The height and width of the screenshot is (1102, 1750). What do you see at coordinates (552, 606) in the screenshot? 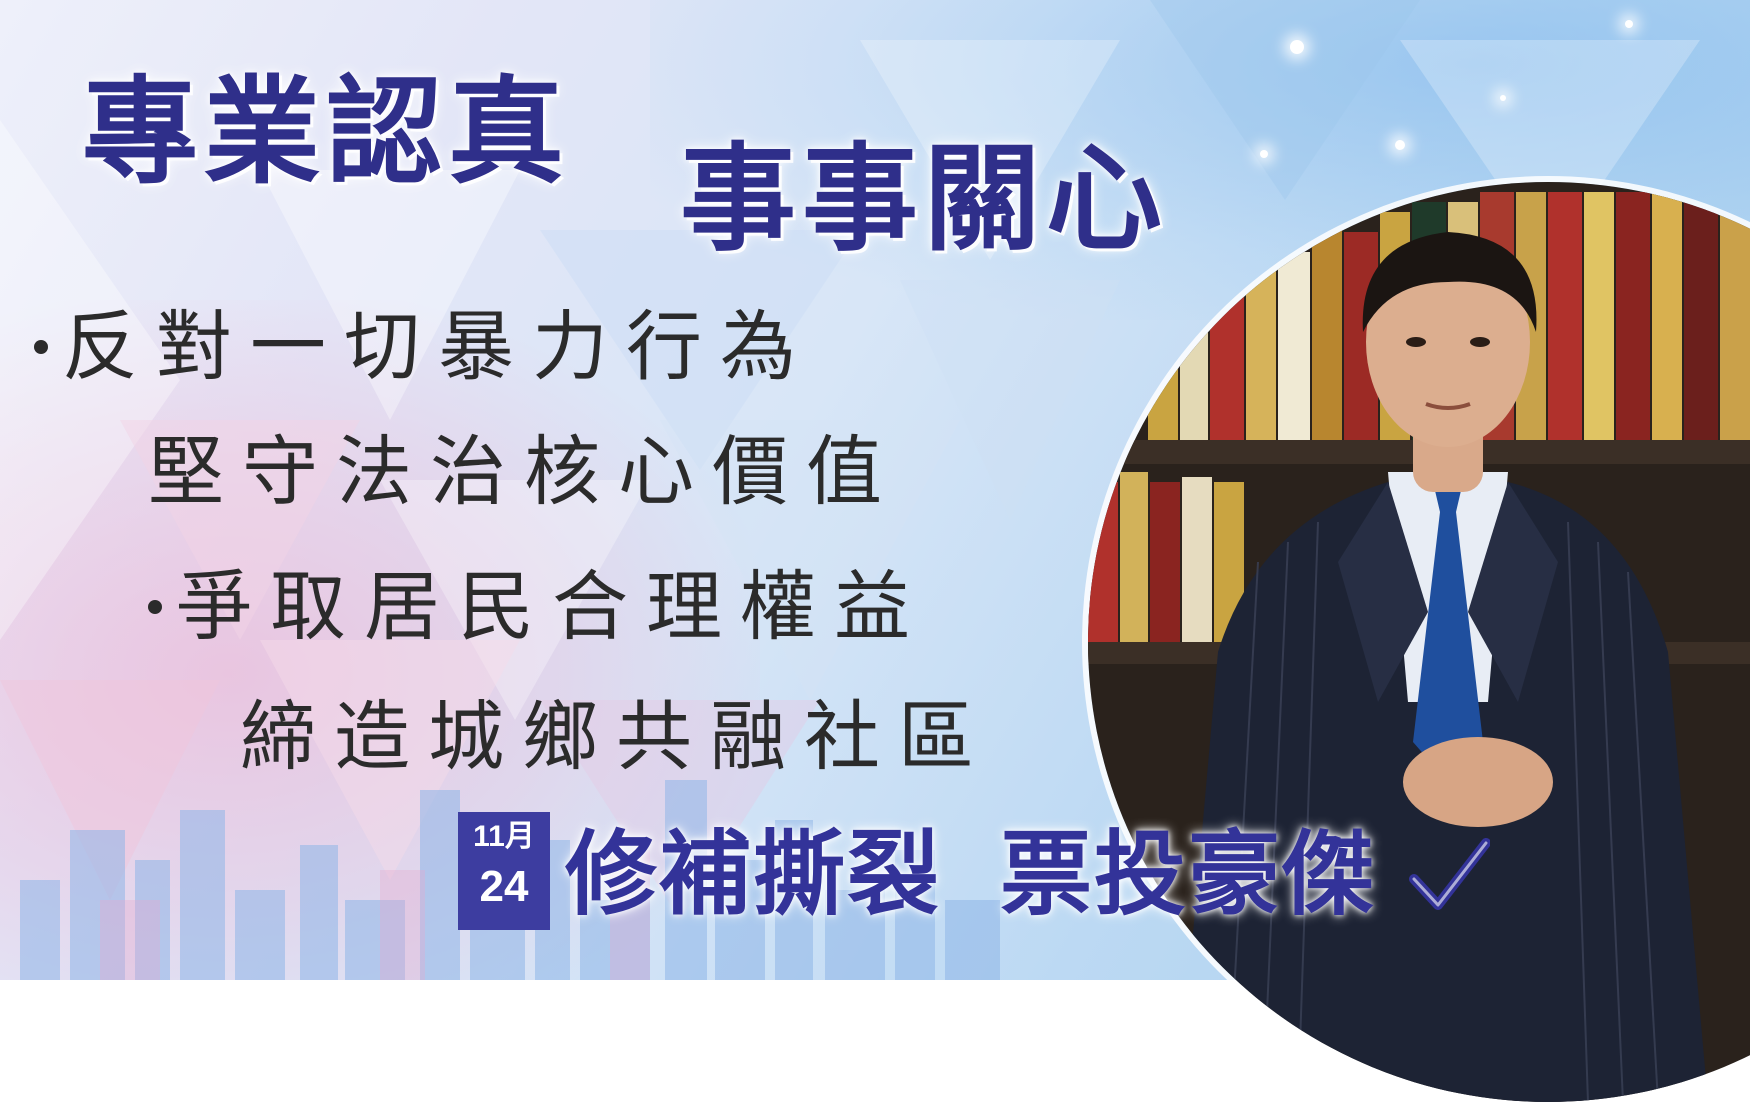
I see `point-3-text: 爭取居民合理權益` at bounding box center [552, 606].